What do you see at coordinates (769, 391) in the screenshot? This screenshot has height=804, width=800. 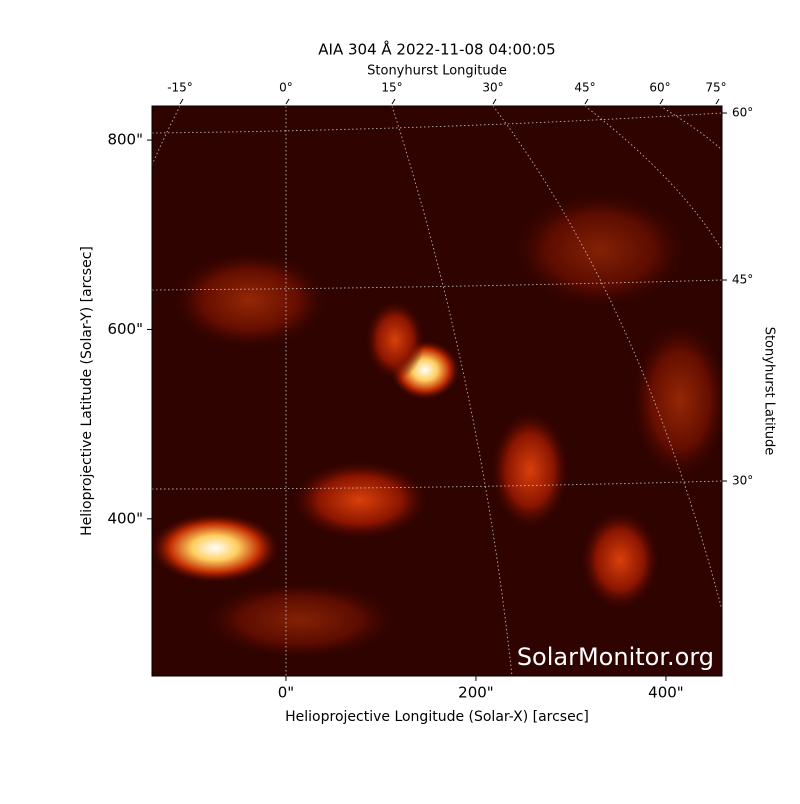 I see `right-axis-label: Stonyhurst Latitude` at bounding box center [769, 391].